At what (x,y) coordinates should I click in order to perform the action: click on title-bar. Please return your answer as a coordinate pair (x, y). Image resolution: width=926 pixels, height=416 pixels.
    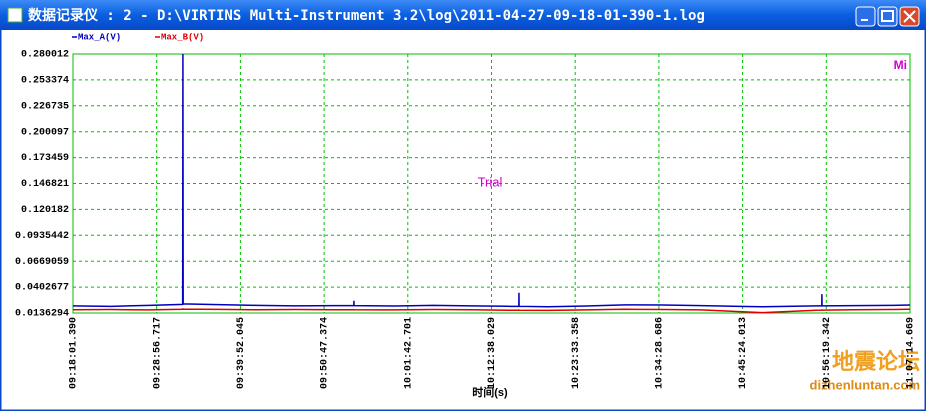
    Looking at the image, I should click on (463, 15).